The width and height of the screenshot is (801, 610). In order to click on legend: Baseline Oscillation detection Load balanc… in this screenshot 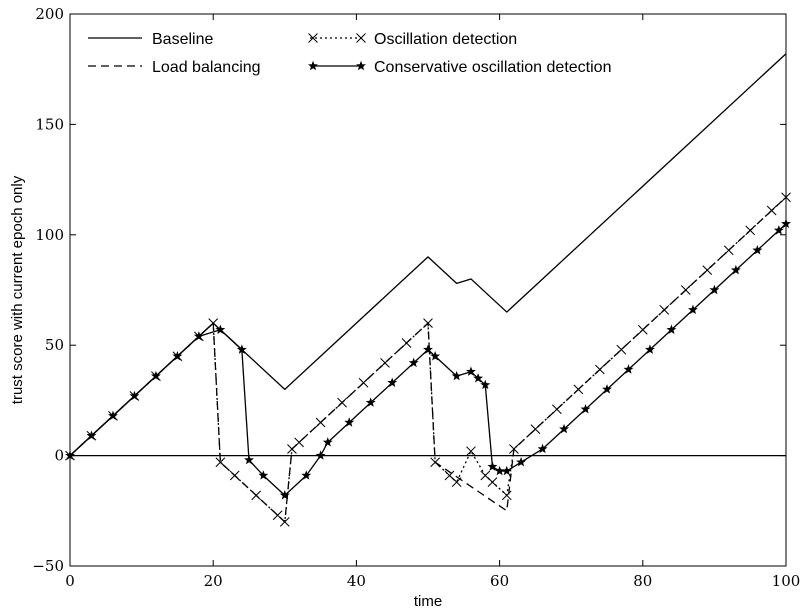, I will do `click(349, 53)`.